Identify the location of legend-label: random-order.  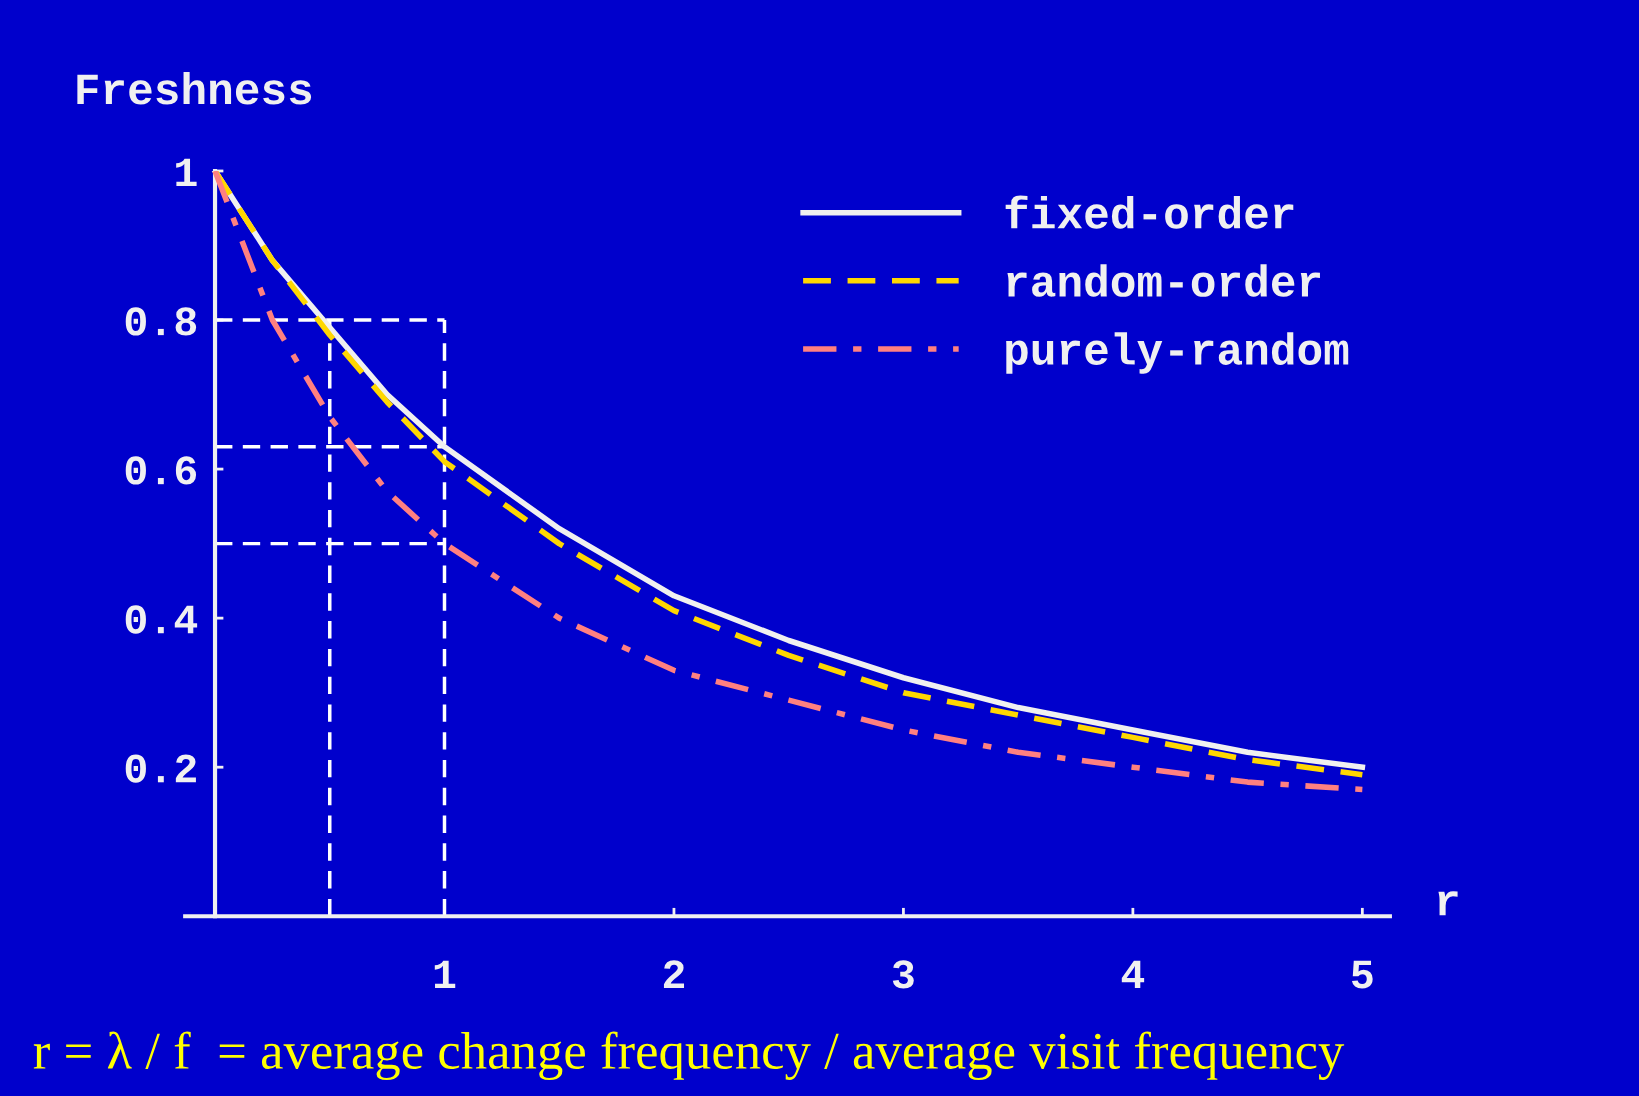
(1163, 280).